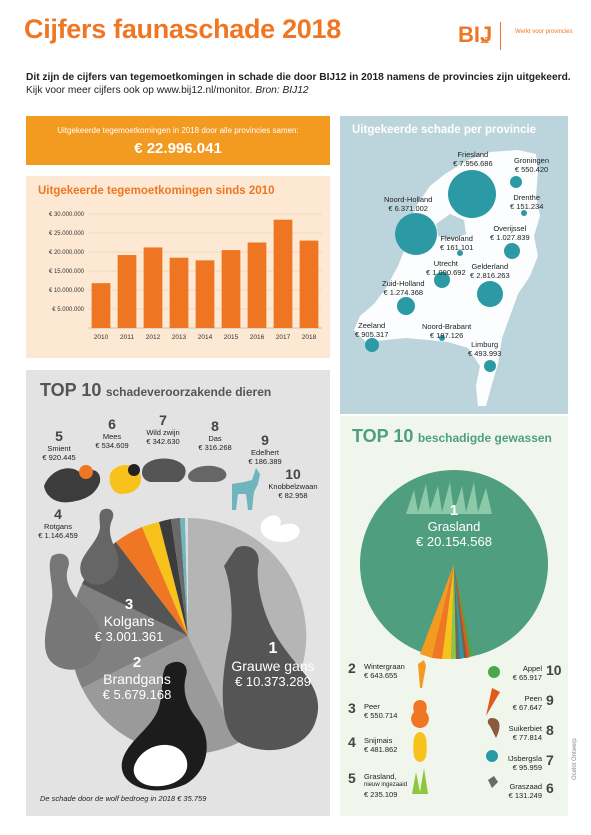  Describe the element at coordinates (163, 429) in the screenshot. I see `animal-label-7: 7 Wild zwijn € 342.630` at that location.